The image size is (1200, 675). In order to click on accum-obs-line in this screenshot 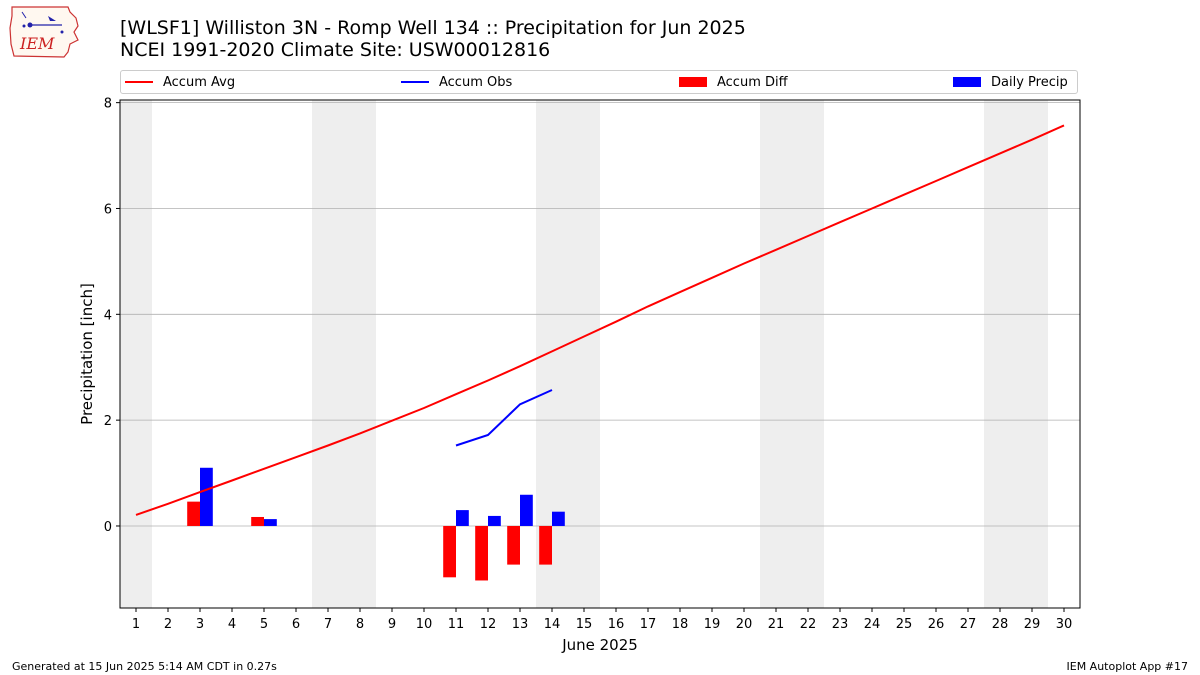, I will do `click(504, 418)`.